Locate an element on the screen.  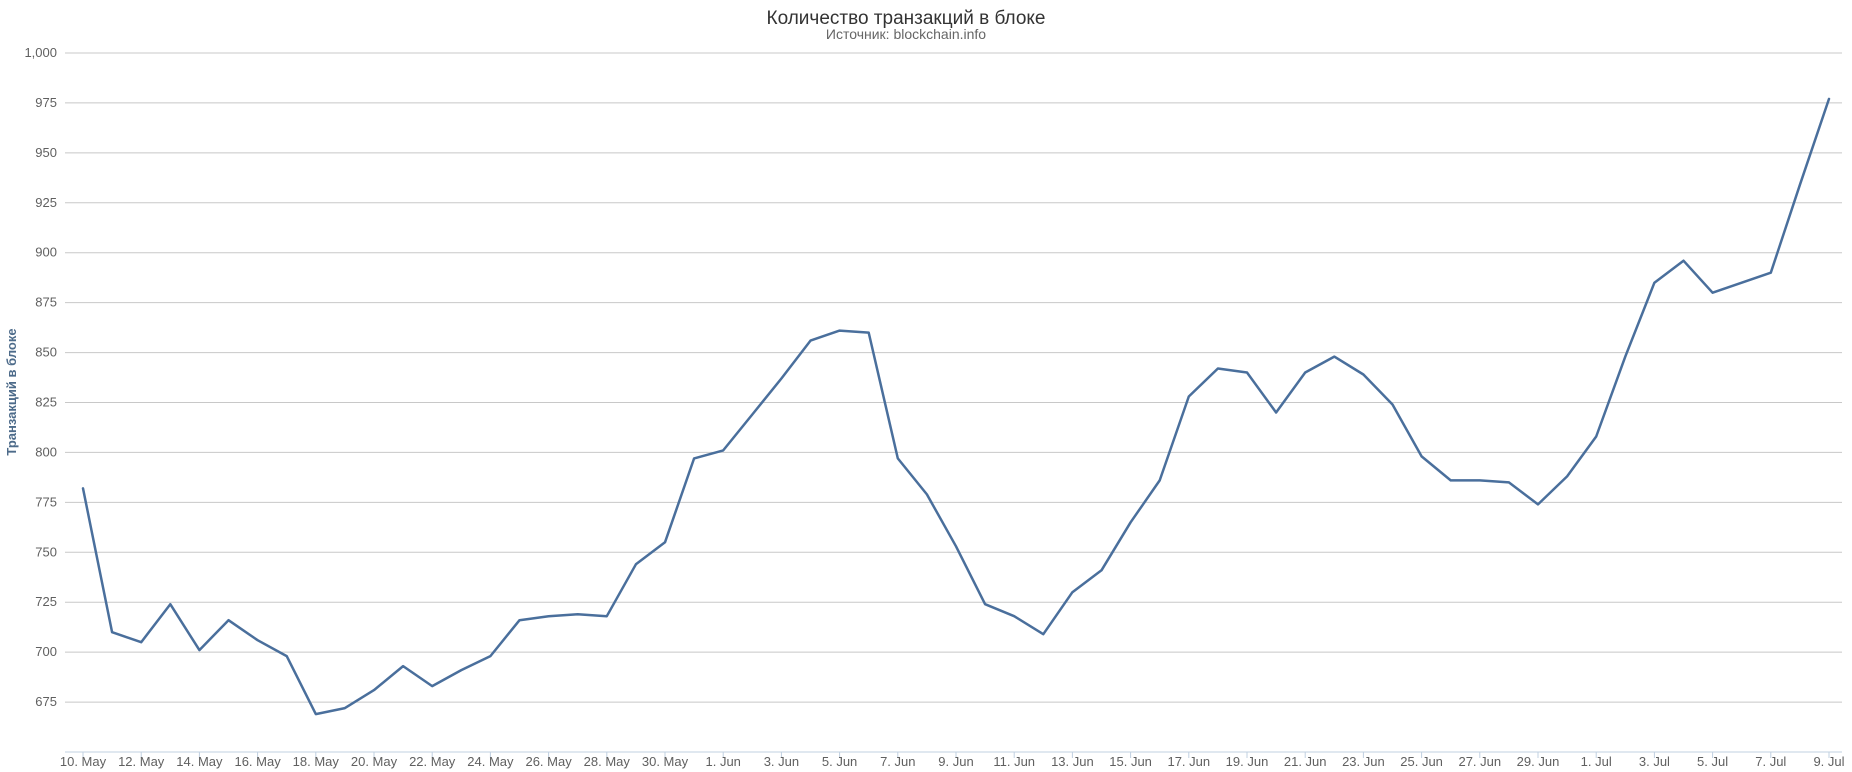
y-tick-label: 750 is located at coordinates (46, 551).